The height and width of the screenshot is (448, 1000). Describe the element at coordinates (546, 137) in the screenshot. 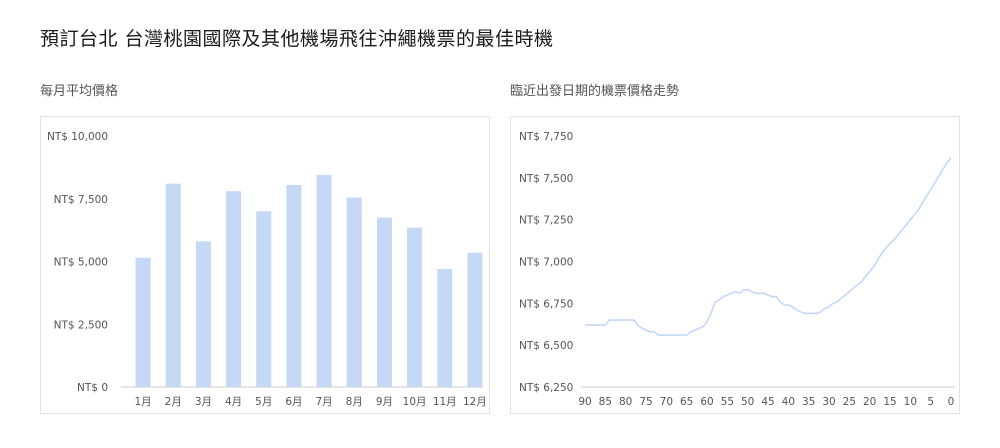

I see `y-tick-label: NT$ 7,750` at that location.